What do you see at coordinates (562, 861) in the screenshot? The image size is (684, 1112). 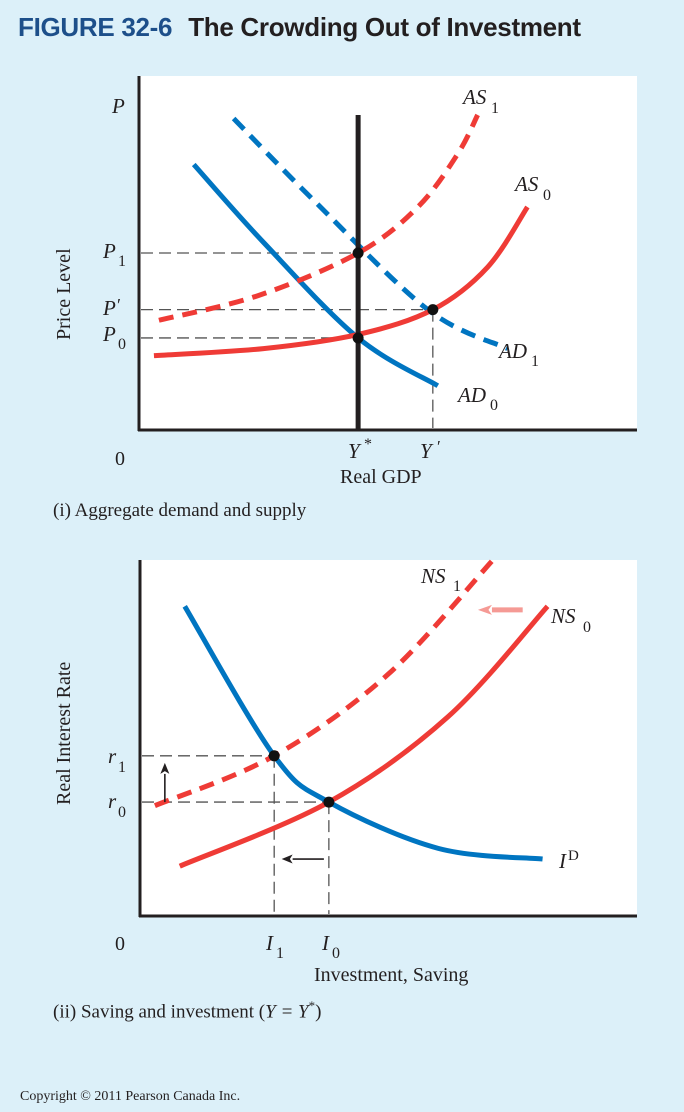 I see `label-main: I` at bounding box center [562, 861].